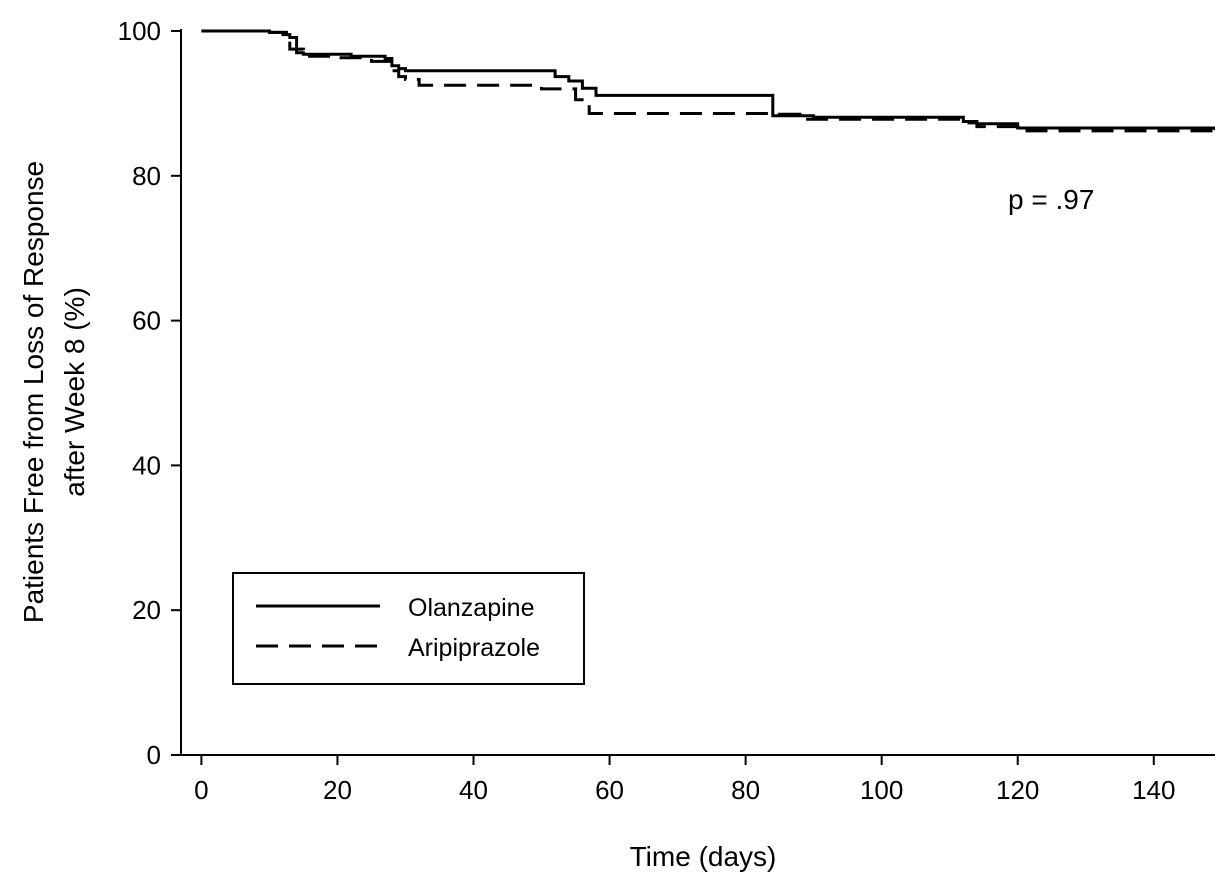 The image size is (1215, 873). Describe the element at coordinates (146, 465) in the screenshot. I see `y-tick-label: 40` at that location.